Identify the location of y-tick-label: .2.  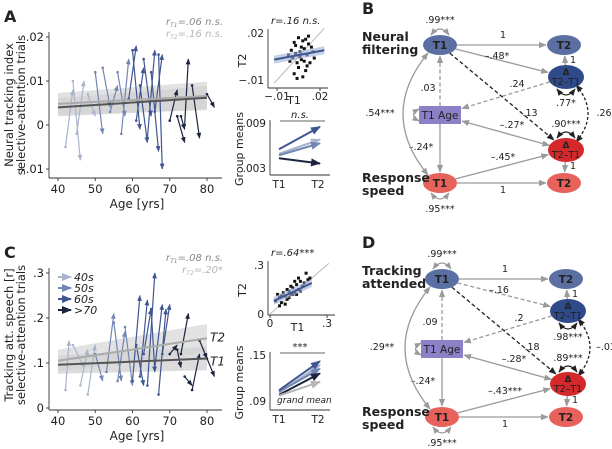
(38, 318).